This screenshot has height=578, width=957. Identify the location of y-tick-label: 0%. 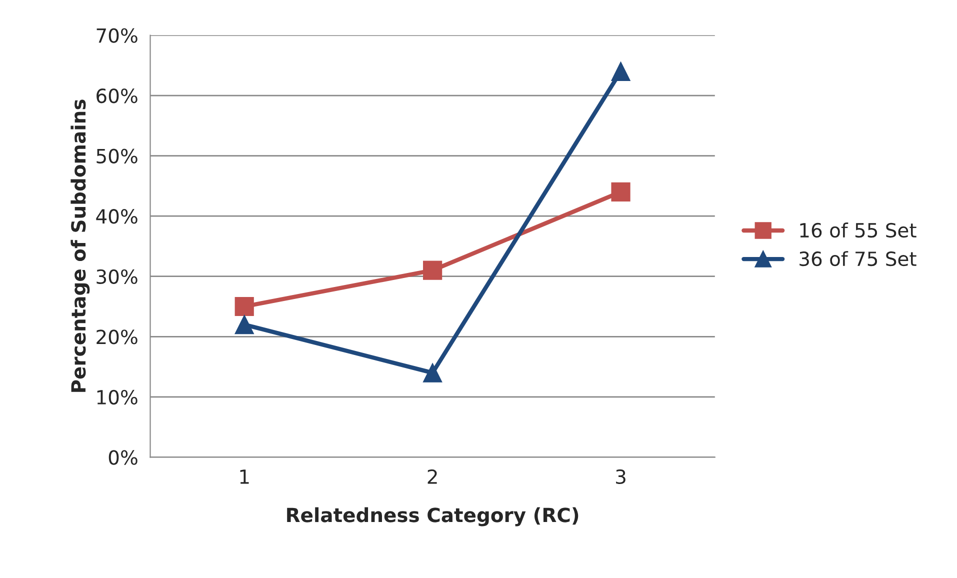
(123, 457).